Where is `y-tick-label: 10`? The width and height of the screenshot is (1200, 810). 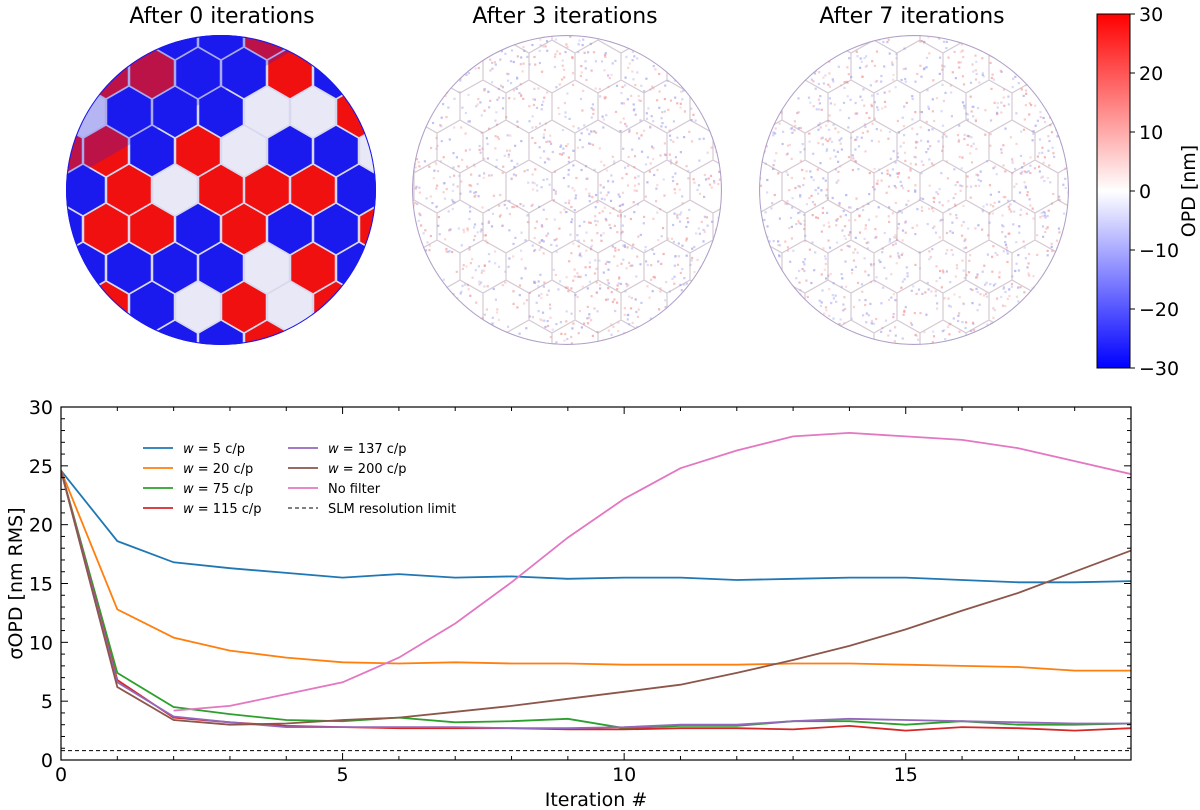 y-tick-label: 10 is located at coordinates (41, 643).